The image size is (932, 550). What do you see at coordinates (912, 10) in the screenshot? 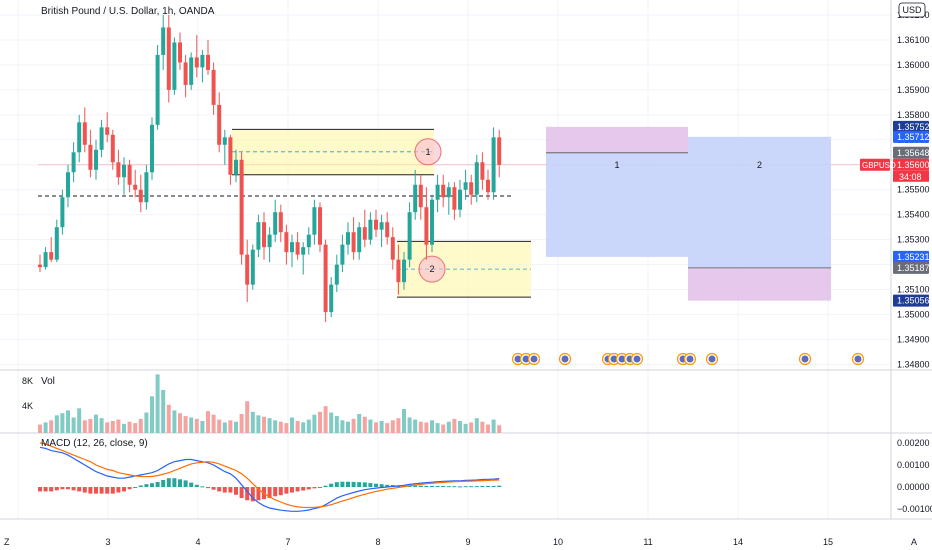
I see `currency-button` at bounding box center [912, 10].